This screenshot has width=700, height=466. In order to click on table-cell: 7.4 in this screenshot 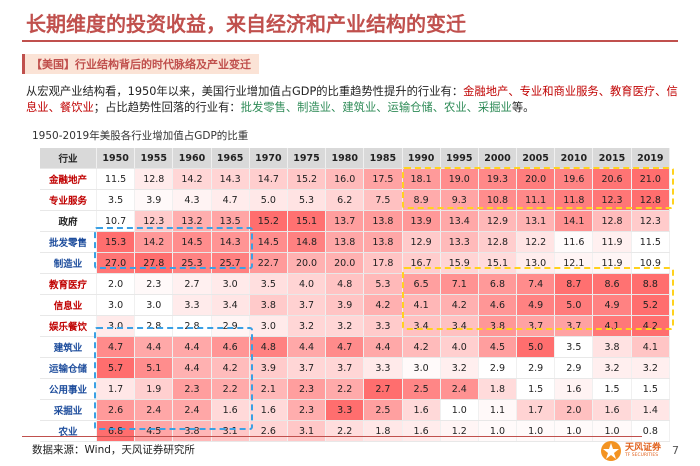, I will do `click(536, 284)`.